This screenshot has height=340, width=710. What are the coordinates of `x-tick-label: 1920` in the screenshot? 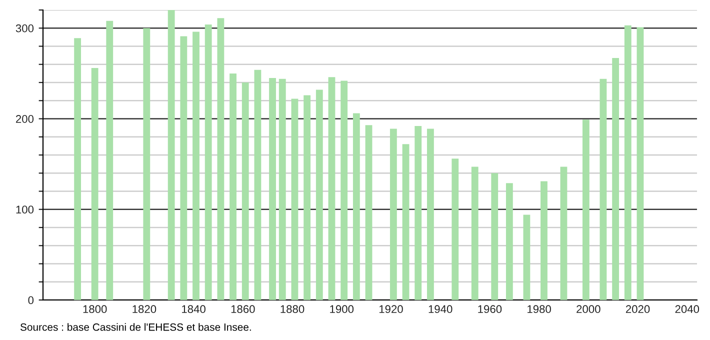 It's located at (391, 309).